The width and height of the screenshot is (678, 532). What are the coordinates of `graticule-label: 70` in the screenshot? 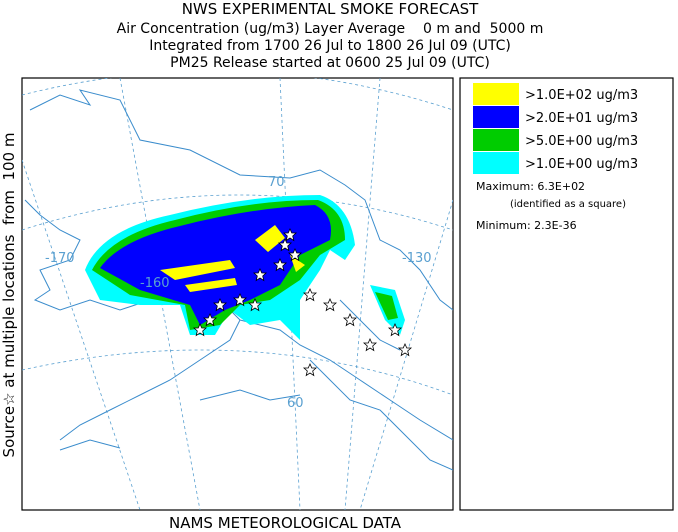 It's located at (276, 182).